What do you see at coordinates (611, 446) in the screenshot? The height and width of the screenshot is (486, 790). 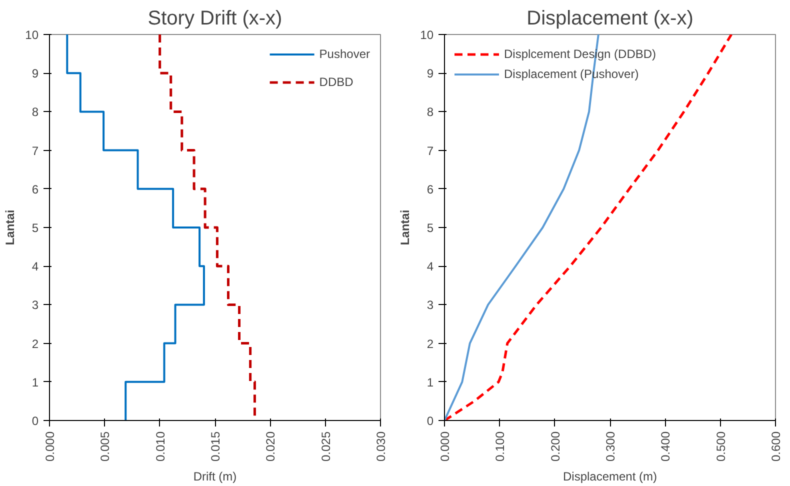 I see `x-tick-label: 0.300` at bounding box center [611, 446].